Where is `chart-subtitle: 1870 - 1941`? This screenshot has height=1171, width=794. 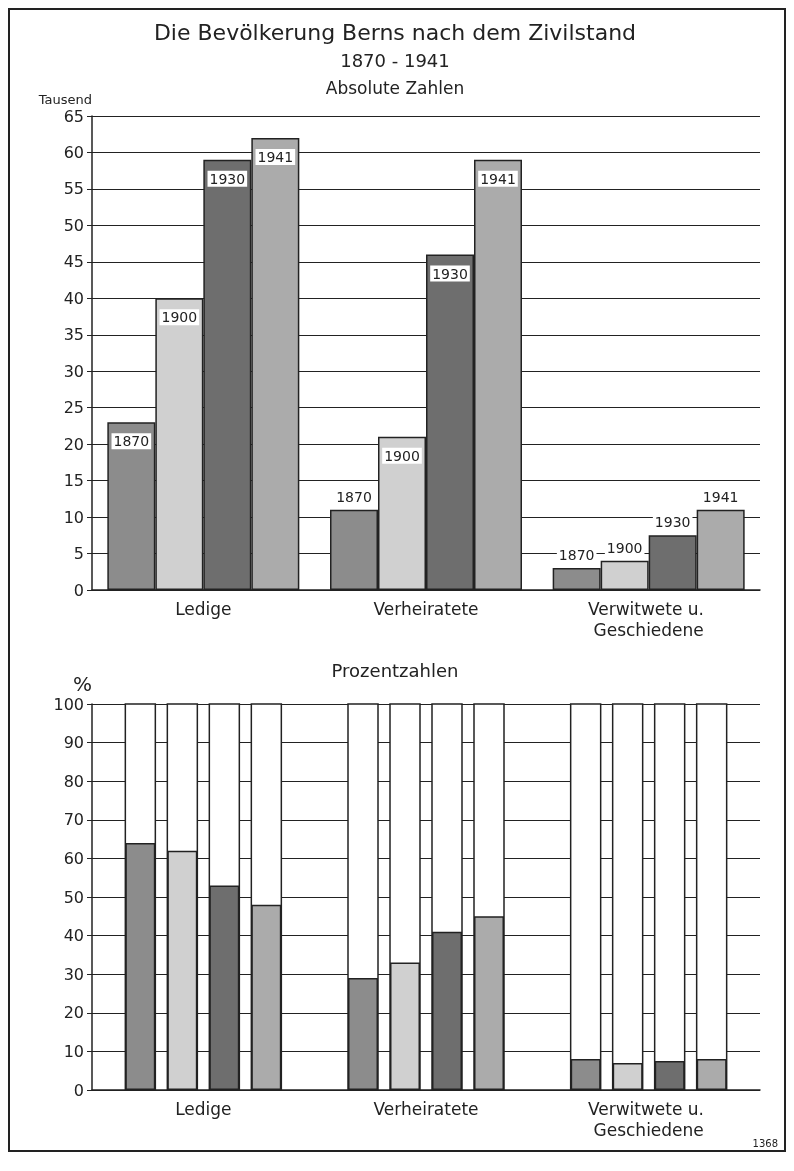
chart-subtitle: 1870 - 1941 is located at coordinates (395, 60).